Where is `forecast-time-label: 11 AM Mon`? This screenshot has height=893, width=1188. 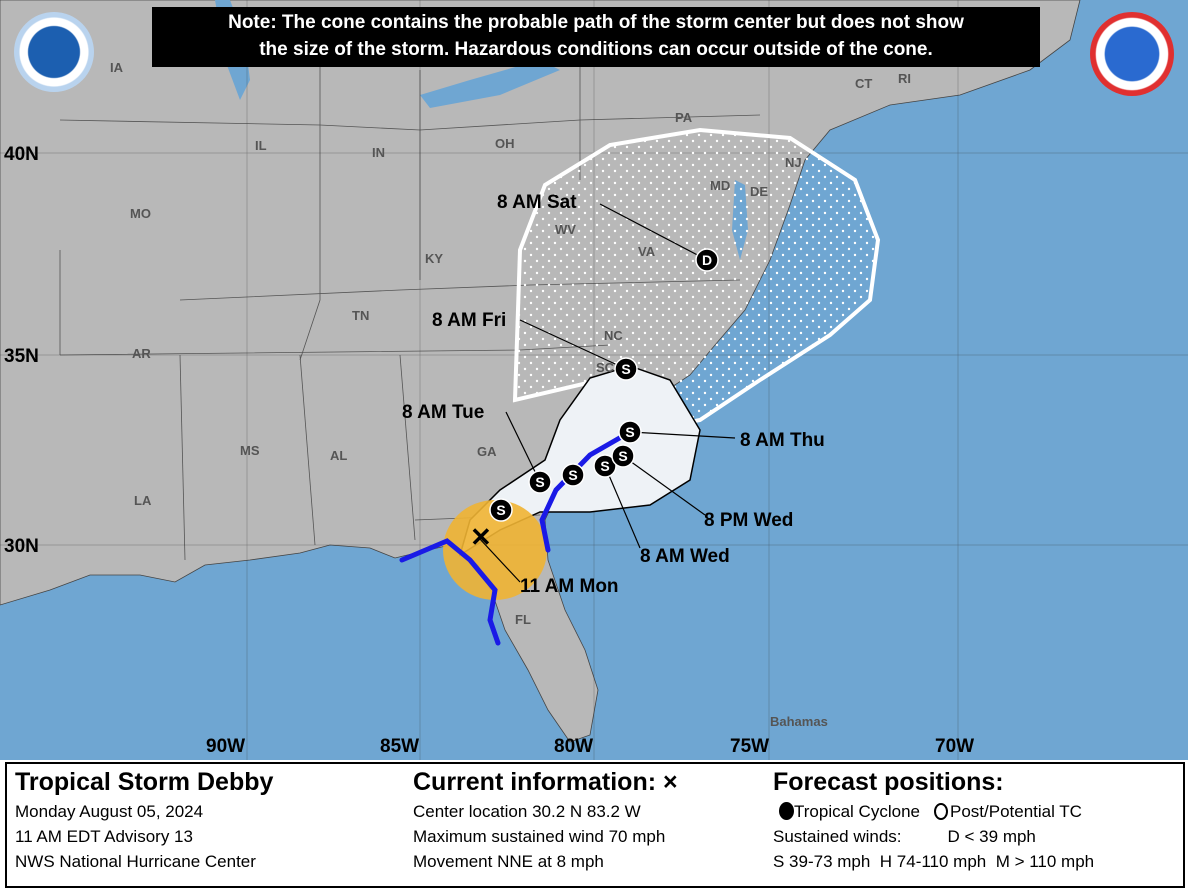 forecast-time-label: 11 AM Mon is located at coordinates (569, 586).